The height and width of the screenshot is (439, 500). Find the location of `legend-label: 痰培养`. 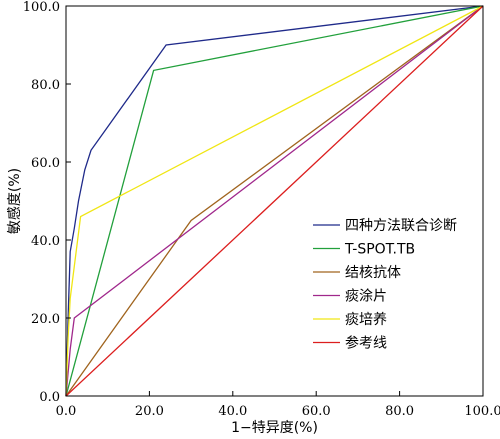

legend-label: 痰培养 is located at coordinates (366, 320).